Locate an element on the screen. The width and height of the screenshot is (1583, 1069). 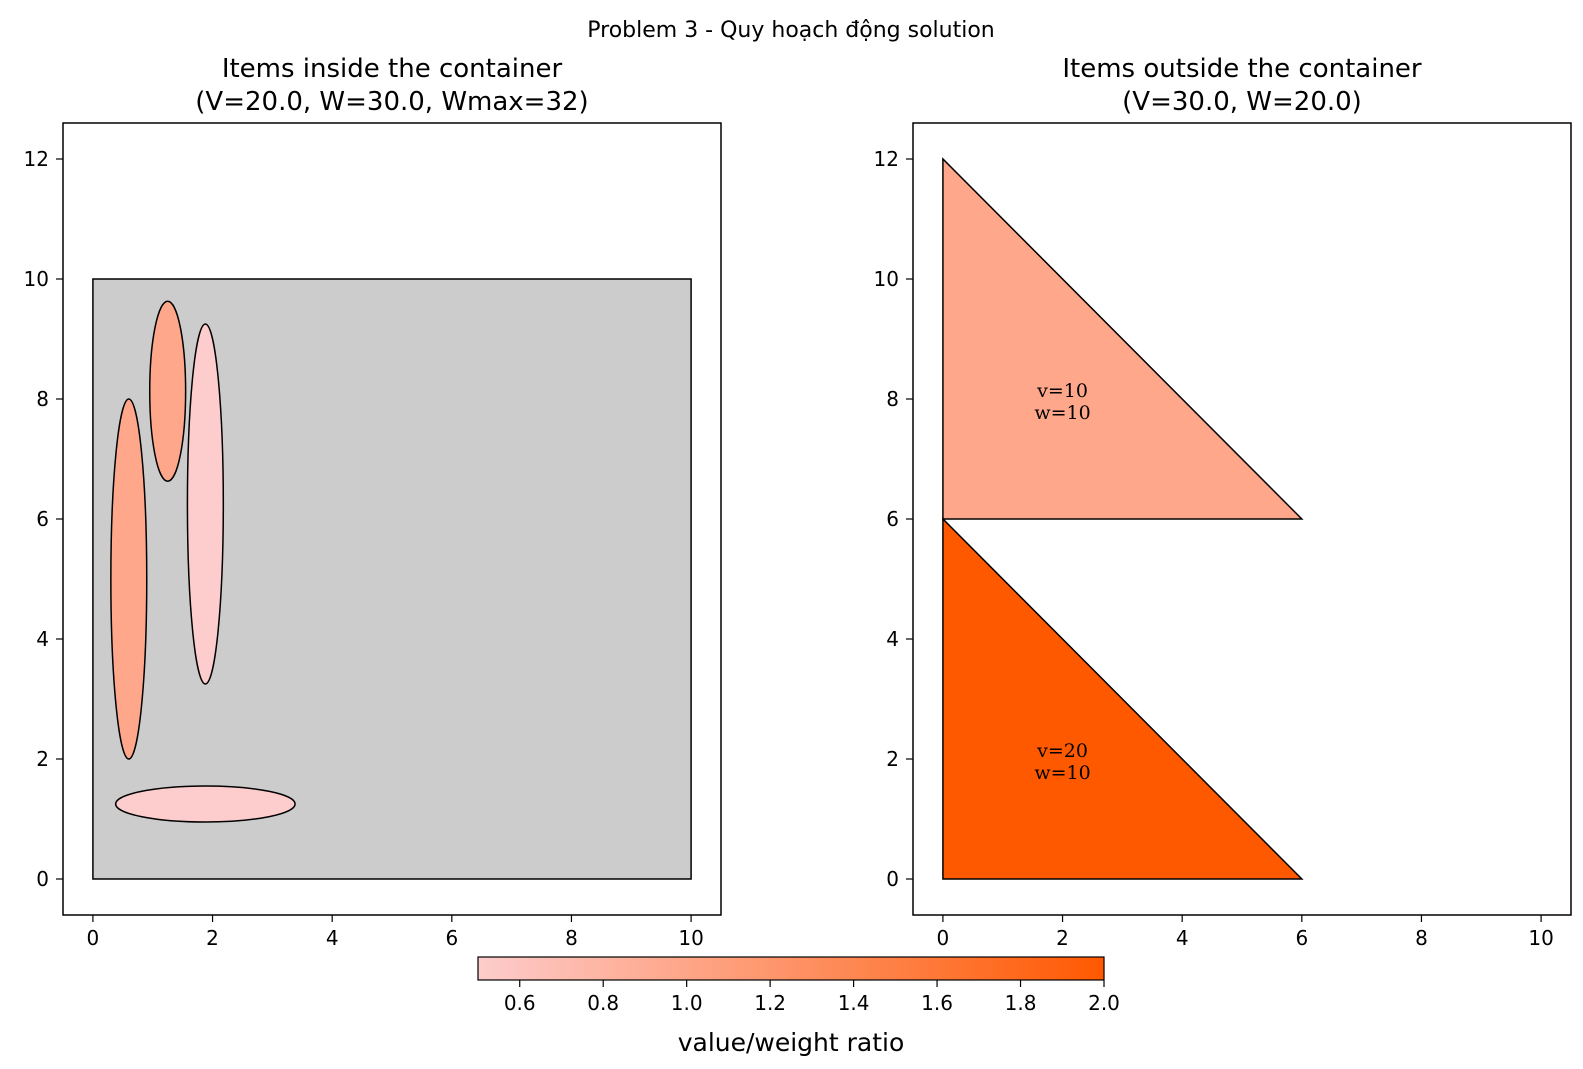
colorbar-tick-label: 1.2 is located at coordinates (770, 1003).